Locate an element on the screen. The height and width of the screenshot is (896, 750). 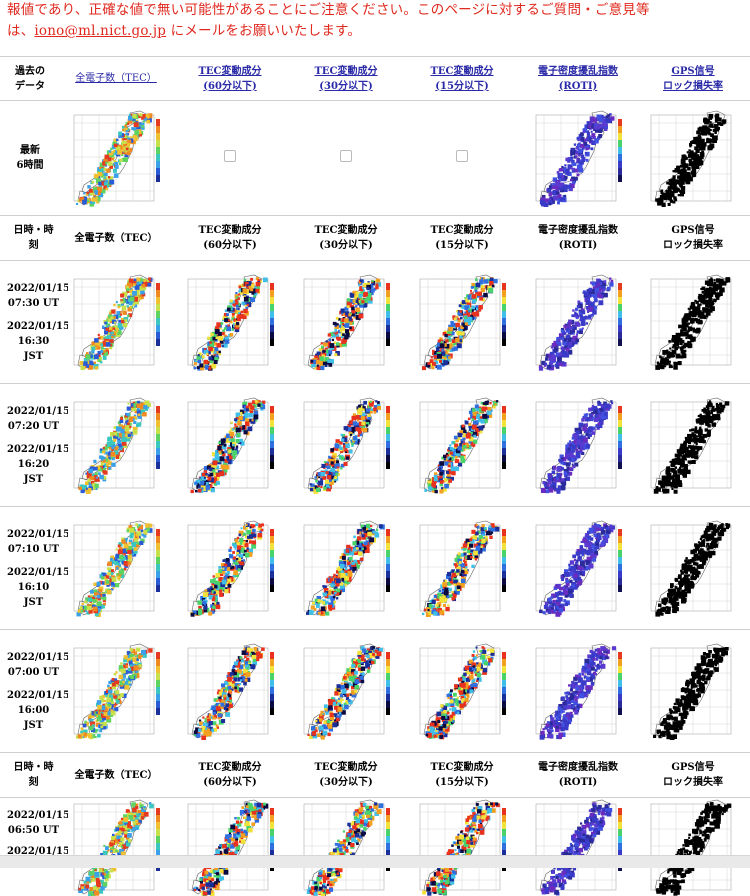
row-ut: 2022/01/15 07:00 UT is located at coordinates (33, 665).